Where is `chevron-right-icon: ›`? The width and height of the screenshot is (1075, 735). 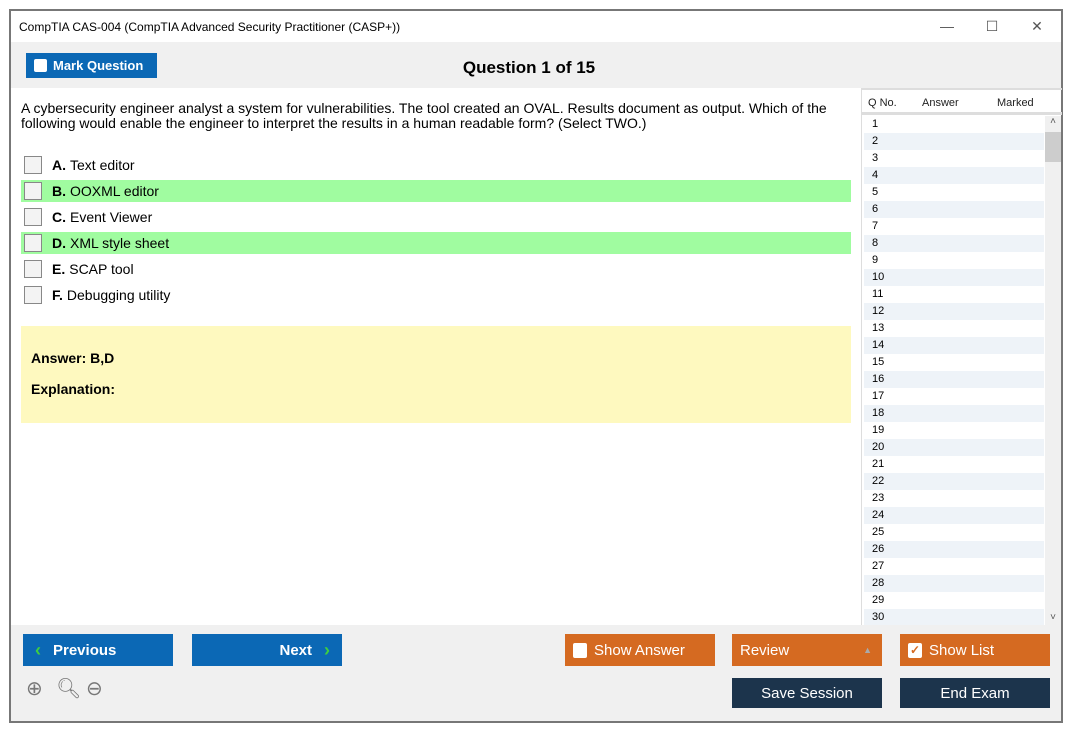
chevron-right-icon: › is located at coordinates (327, 649).